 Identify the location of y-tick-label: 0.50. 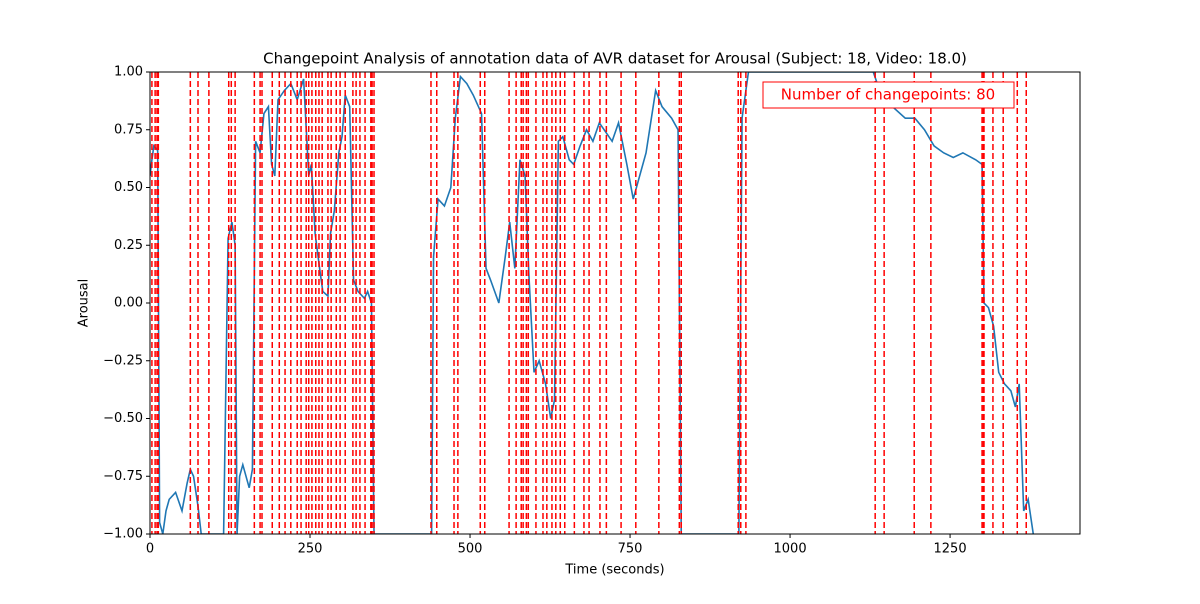
(128, 187).